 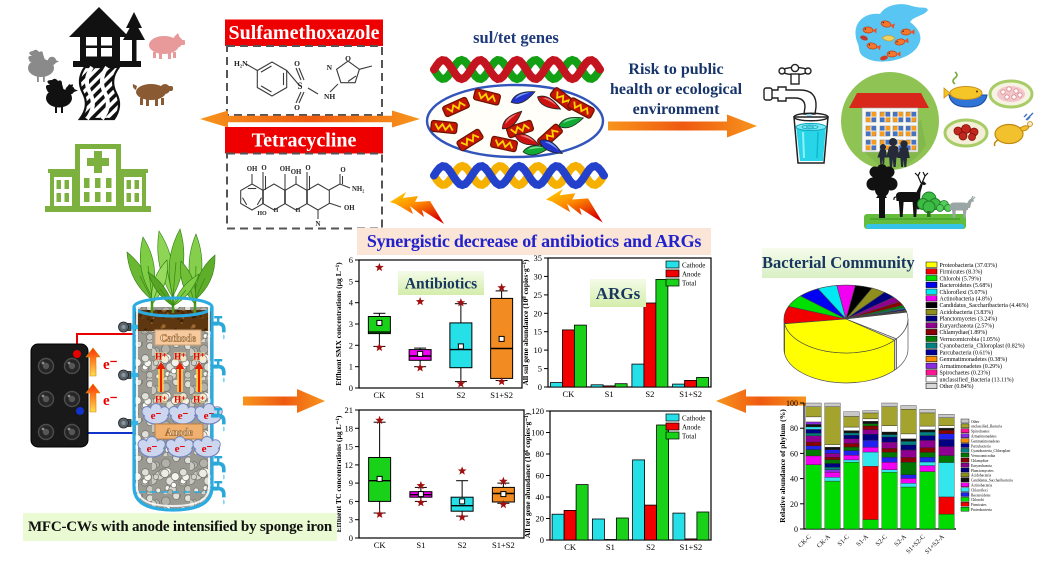 What do you see at coordinates (303, 33) in the screenshot?
I see `svg-text: Sulfamethoxazole` at bounding box center [303, 33].